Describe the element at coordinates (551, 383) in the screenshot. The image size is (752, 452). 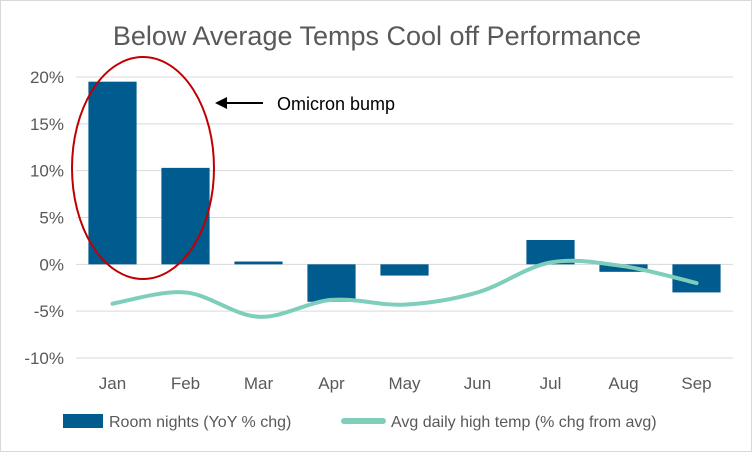
I see `x-tick-label: Jul` at that location.